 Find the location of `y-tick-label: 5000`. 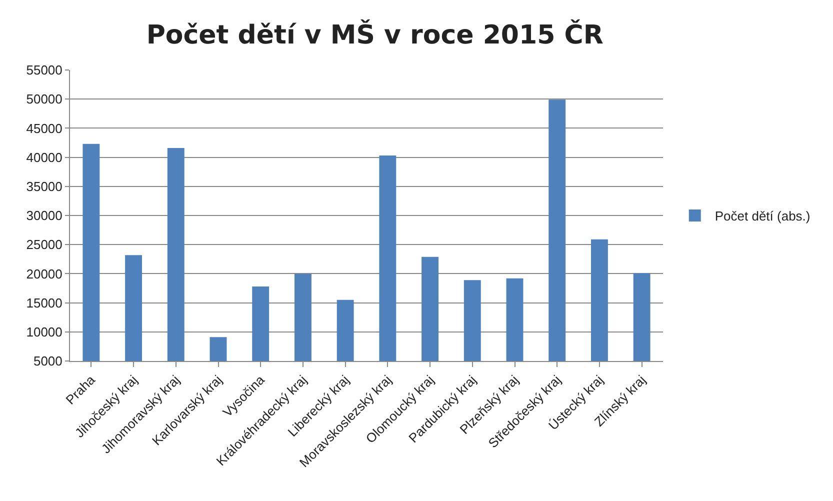

y-tick-label: 5000 is located at coordinates (47, 361).